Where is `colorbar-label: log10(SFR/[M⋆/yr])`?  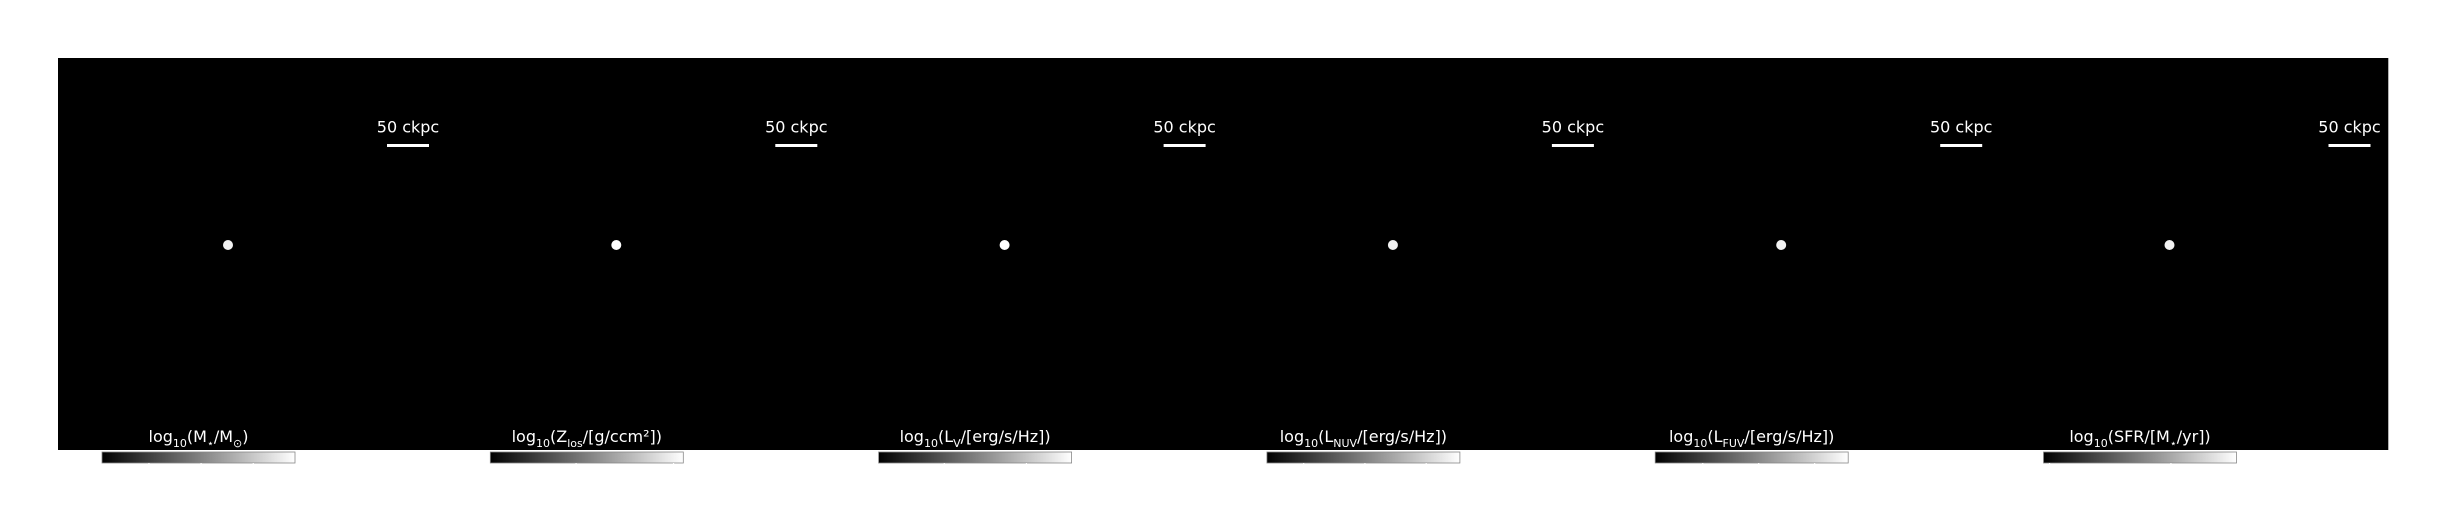 colorbar-label: log10(SFR/[M⋆/yr]) is located at coordinates (2139, 438).